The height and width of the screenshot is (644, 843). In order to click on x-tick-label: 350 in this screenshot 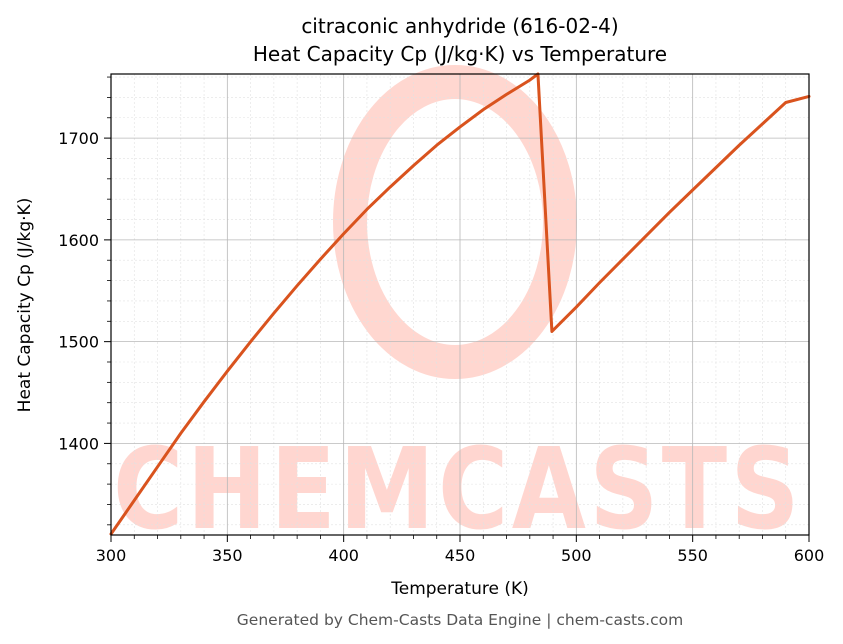, I will do `click(227, 555)`.